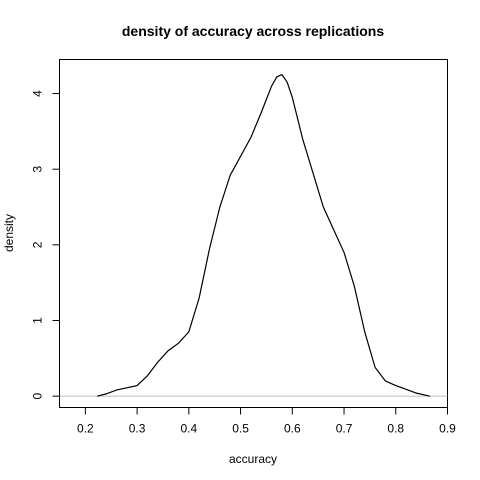 The height and width of the screenshot is (480, 480). Describe the element at coordinates (38, 320) in the screenshot. I see `y-tick-label: 1` at that location.